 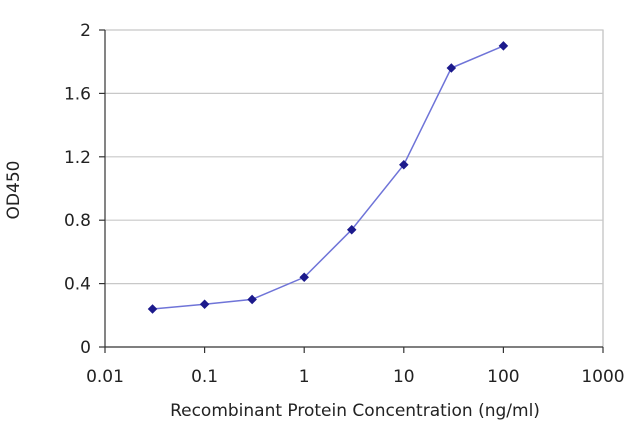 What do you see at coordinates (602, 377) in the screenshot?
I see `x-tick-label: 1000` at bounding box center [602, 377].